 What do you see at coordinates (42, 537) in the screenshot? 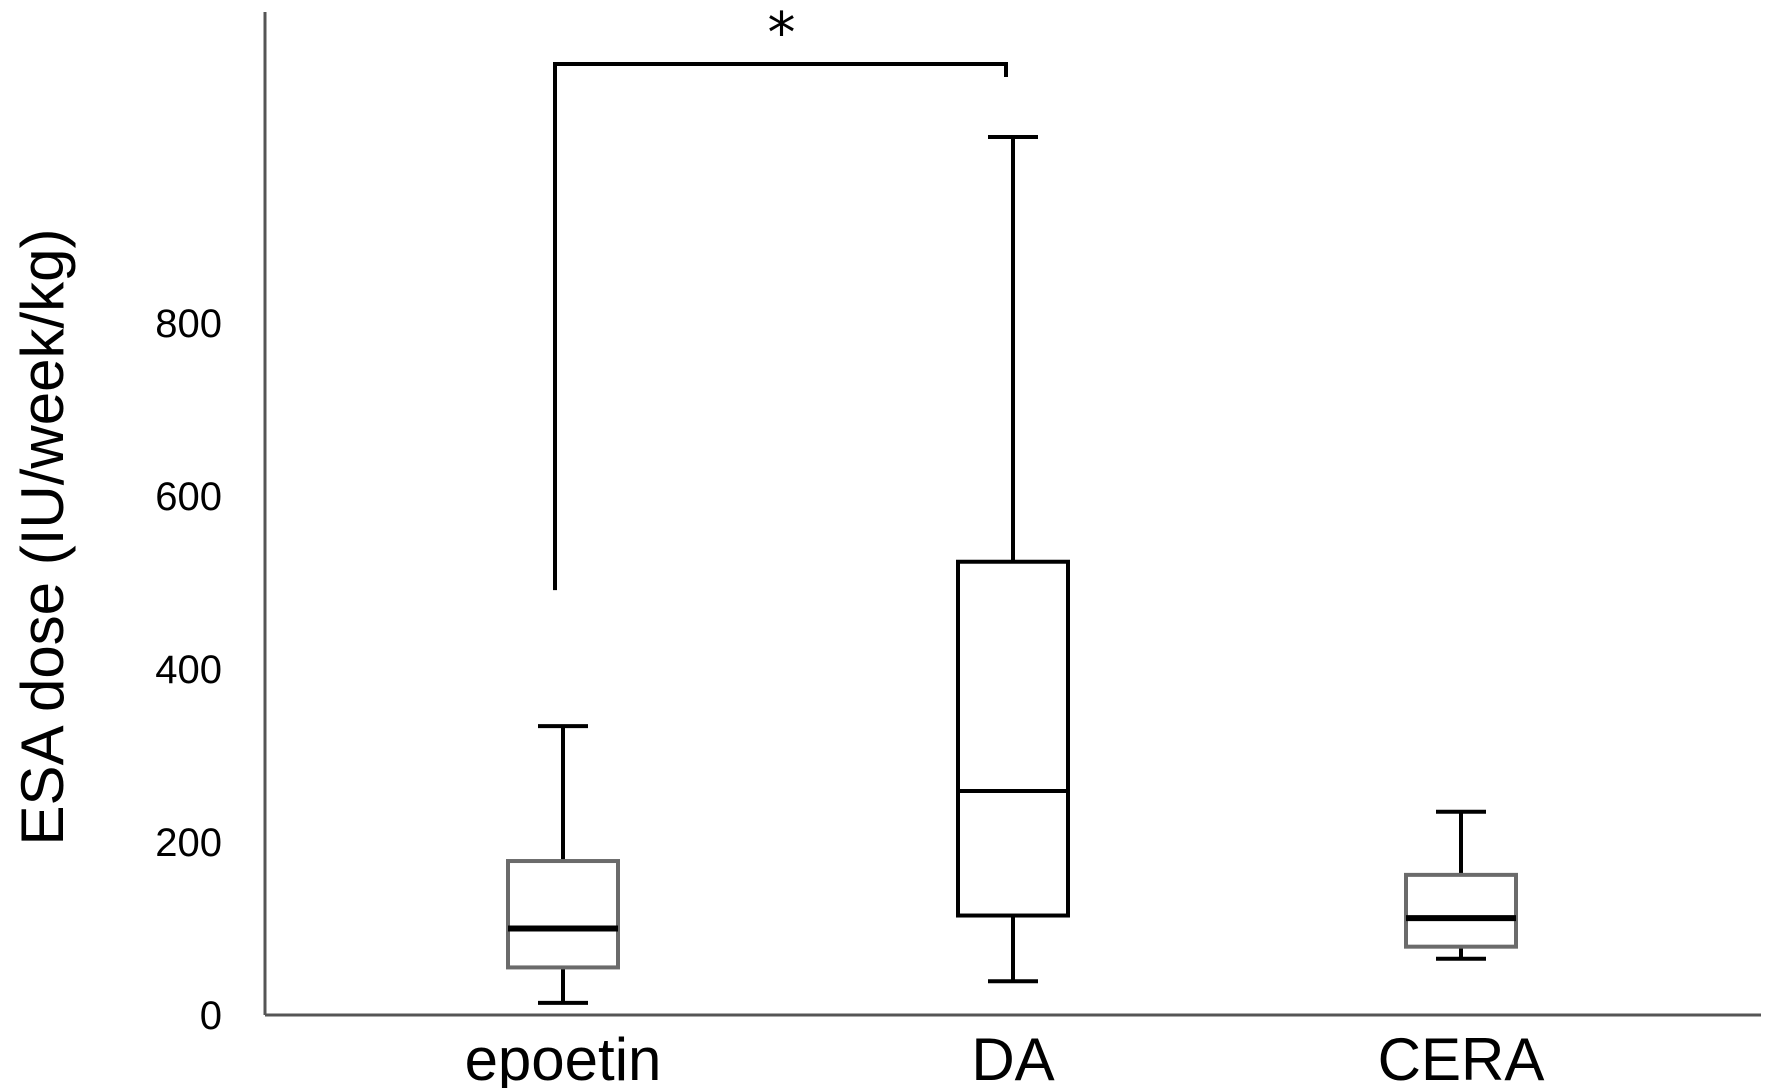
I see `y-axis-title: ESA dose (IU/week/kg)` at bounding box center [42, 537].